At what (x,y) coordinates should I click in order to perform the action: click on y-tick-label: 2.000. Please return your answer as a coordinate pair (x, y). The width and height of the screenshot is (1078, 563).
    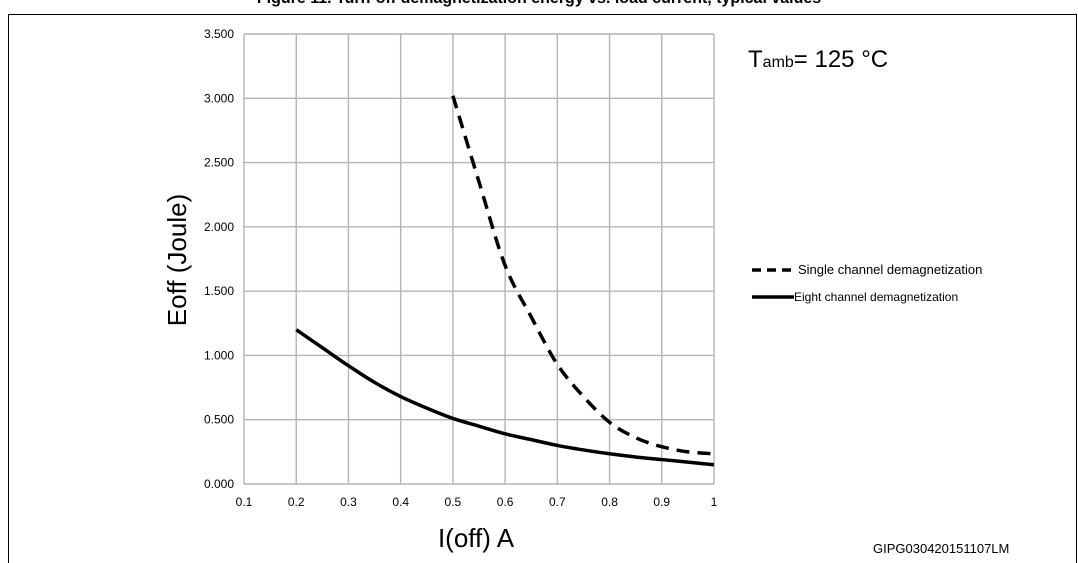
    Looking at the image, I should click on (219, 227).